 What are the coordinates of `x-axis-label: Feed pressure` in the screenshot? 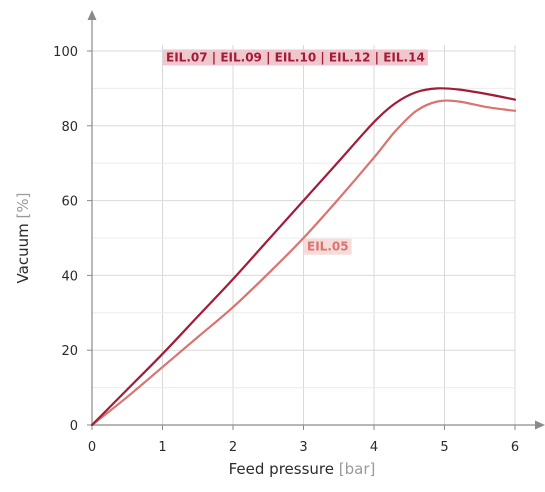 It's located at (281, 469).